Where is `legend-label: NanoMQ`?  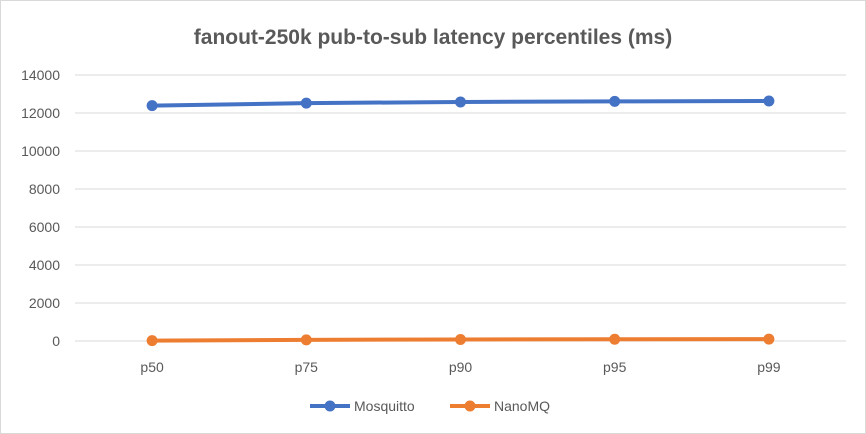 legend-label: NanoMQ is located at coordinates (522, 406).